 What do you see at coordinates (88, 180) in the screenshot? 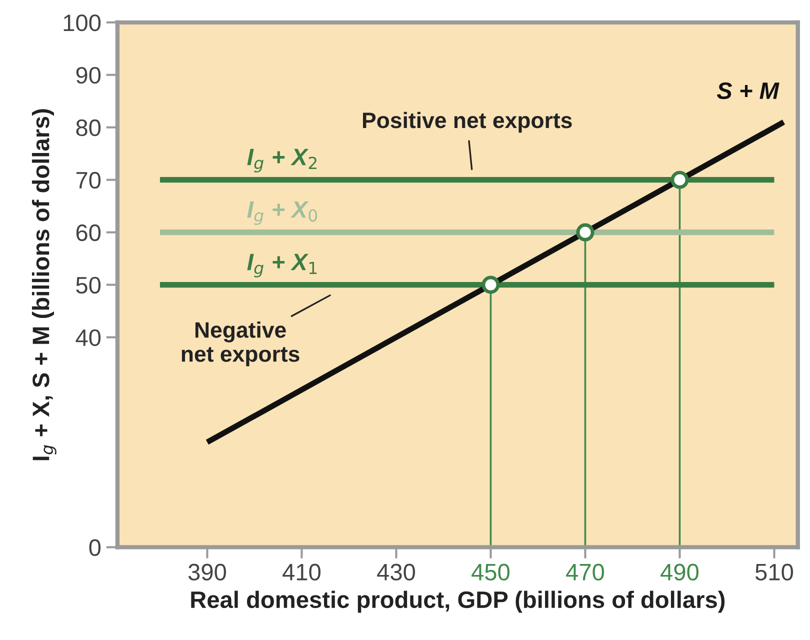
I see `y-tick-label: 70` at bounding box center [88, 180].